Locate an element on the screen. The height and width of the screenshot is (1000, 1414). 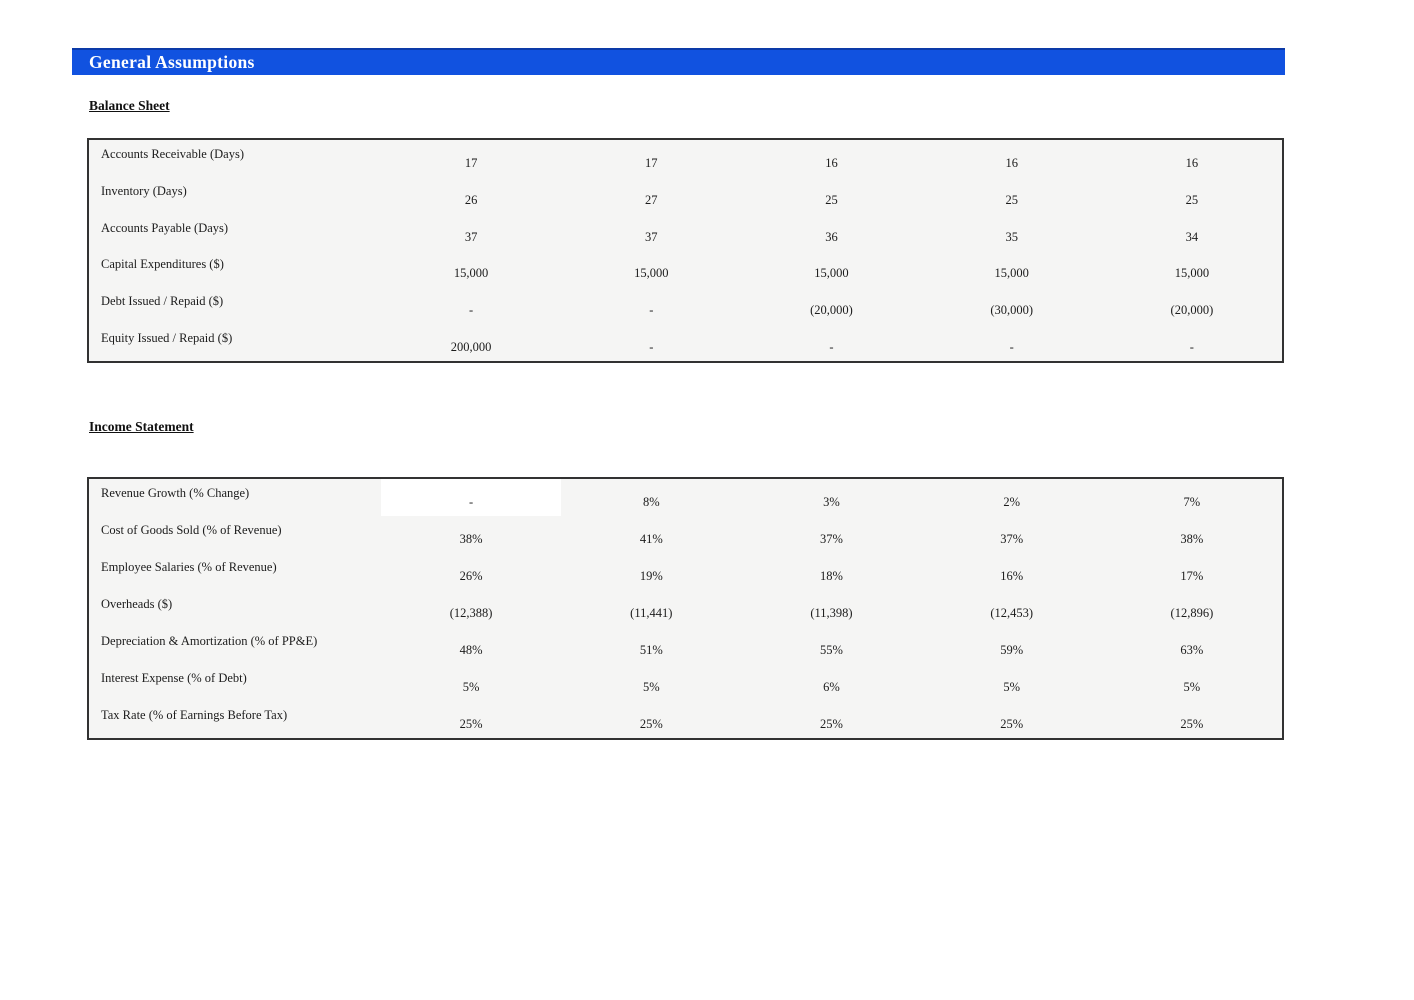
row-label: Revenue Growth (% Change) is located at coordinates (175, 493).